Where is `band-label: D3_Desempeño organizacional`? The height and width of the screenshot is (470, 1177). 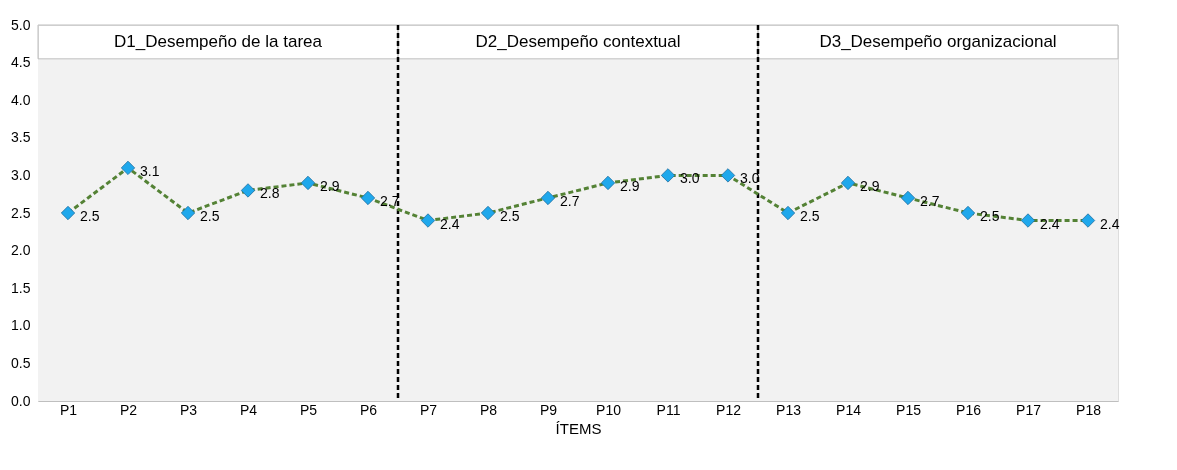 band-label: D3_Desempeño organizacional is located at coordinates (938, 41).